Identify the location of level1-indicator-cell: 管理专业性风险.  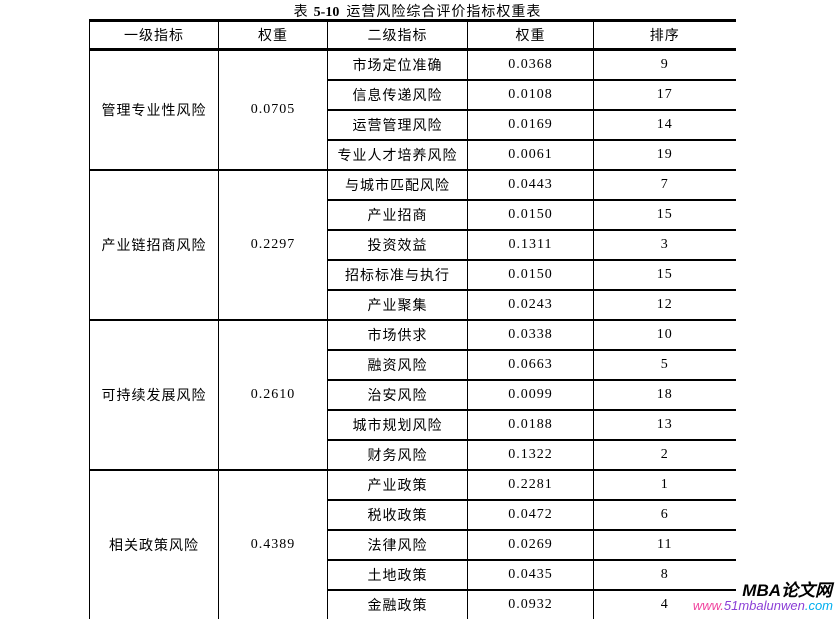
(154, 110).